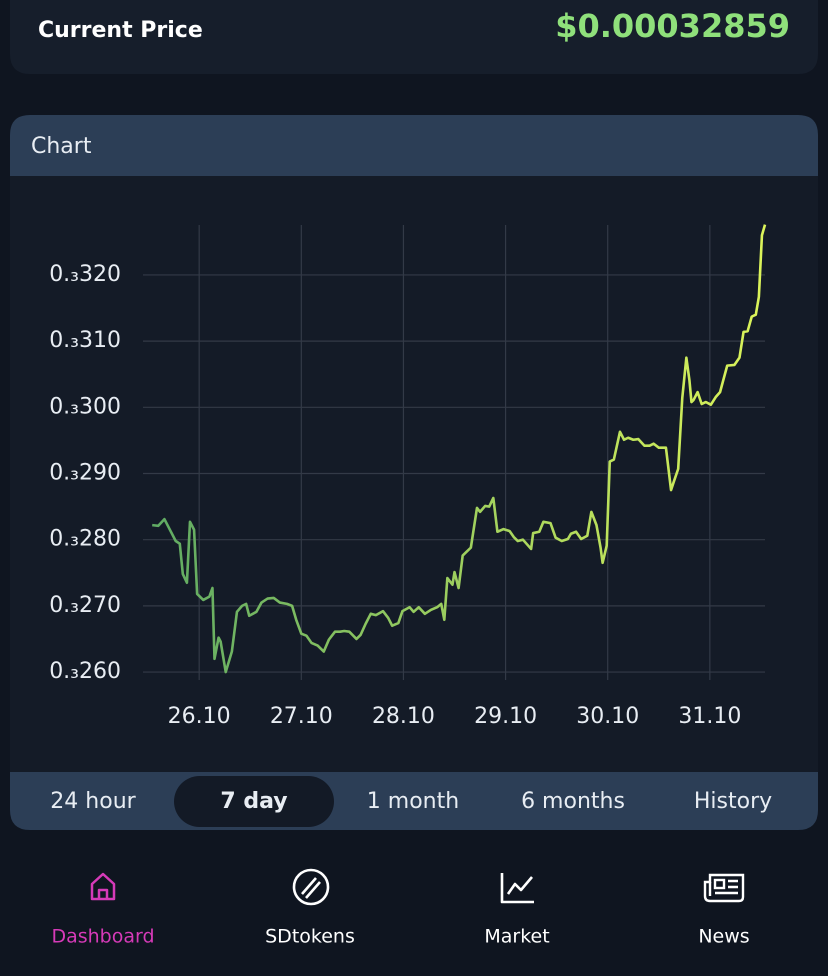  I want to click on x-tick-label: 28.10, so click(403, 716).